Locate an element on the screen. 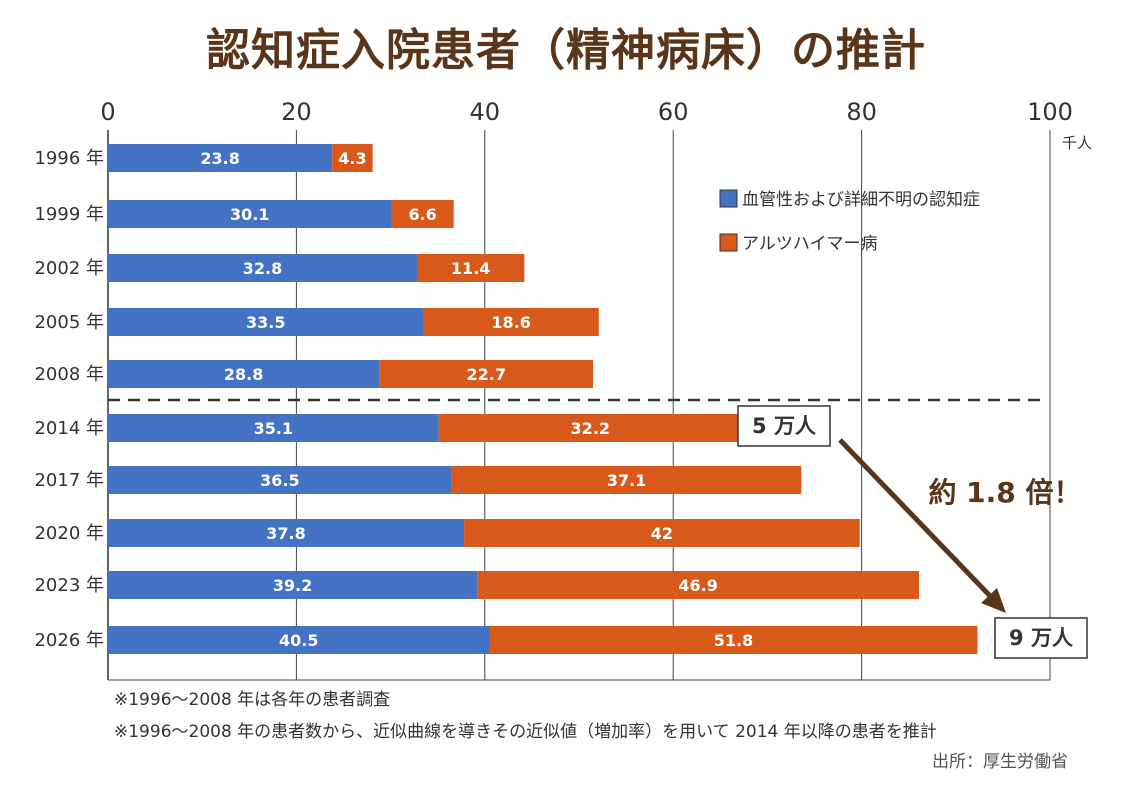 This screenshot has width=1132, height=800. source-credit: 出所：厚生労働省 is located at coordinates (1000, 762).